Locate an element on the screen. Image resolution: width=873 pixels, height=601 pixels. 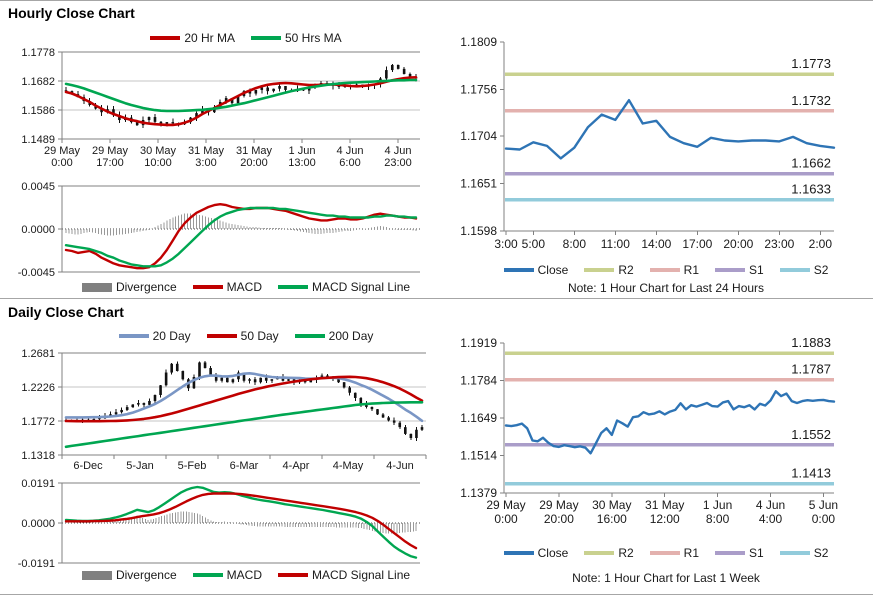
legend-item: 200 Day is located at coordinates (334, 336).